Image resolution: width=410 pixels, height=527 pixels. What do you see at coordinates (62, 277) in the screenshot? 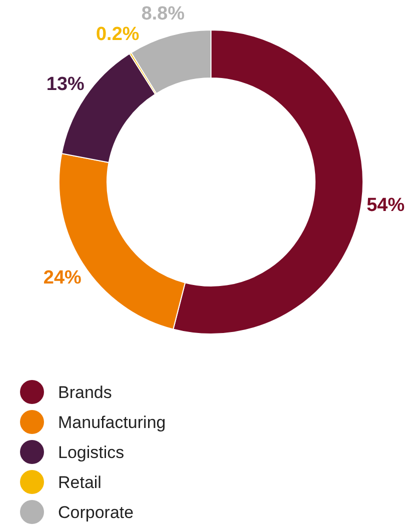
I see `data-label: 24%` at bounding box center [62, 277].